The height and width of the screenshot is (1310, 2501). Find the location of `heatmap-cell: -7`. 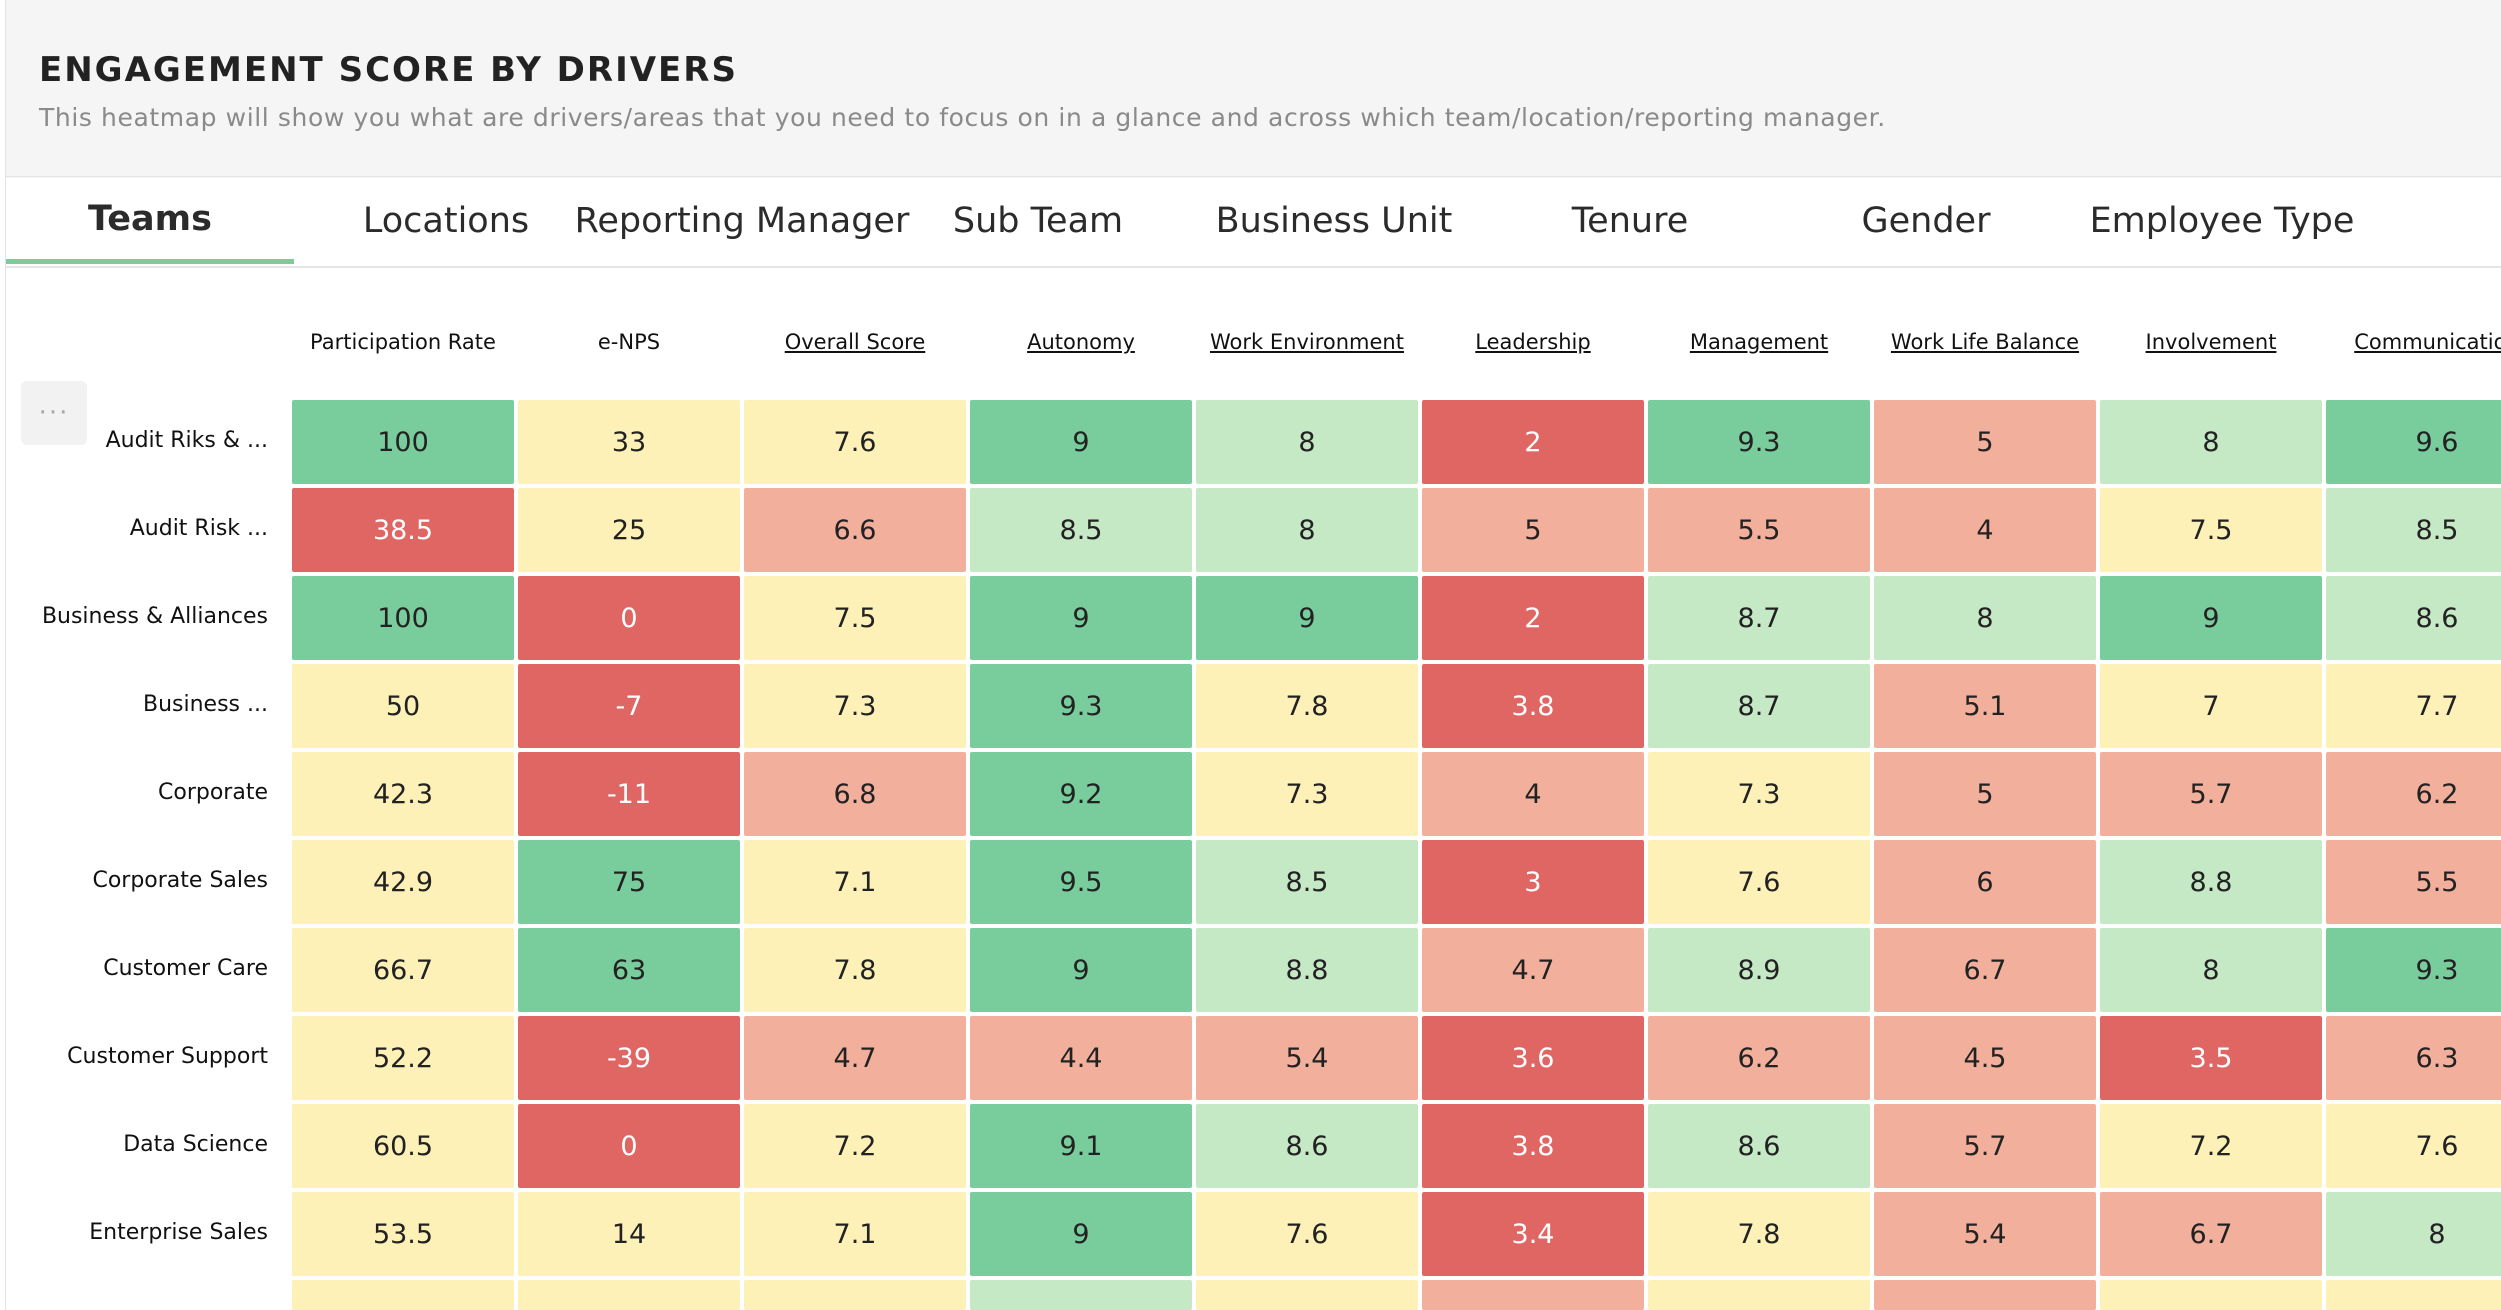

heatmap-cell: -7 is located at coordinates (629, 706).